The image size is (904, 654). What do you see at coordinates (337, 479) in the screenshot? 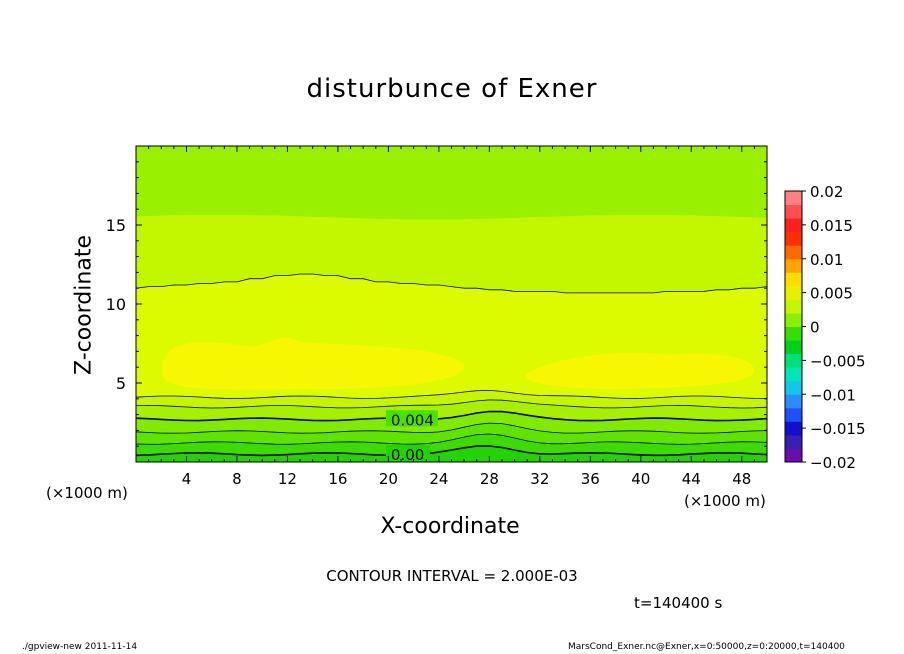
I see `x-tick-label: 16` at bounding box center [337, 479].